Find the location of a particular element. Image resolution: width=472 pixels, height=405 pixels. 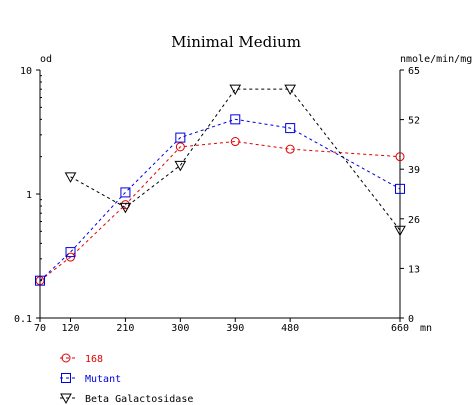

y-right-tick-label: 0 is located at coordinates (411, 319).